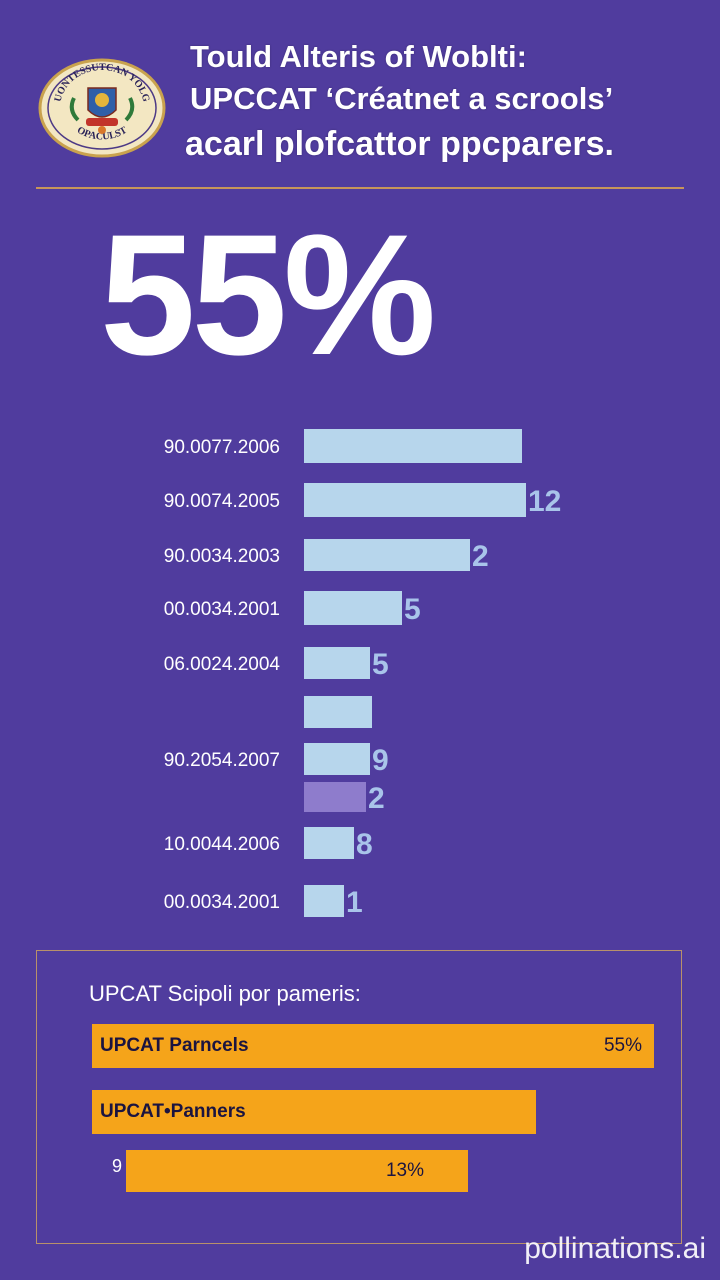 This screenshot has width=720, height=1280. Describe the element at coordinates (225, 993) in the screenshot. I see `panel-heading: UPCAT Scipoli por pameris:` at that location.